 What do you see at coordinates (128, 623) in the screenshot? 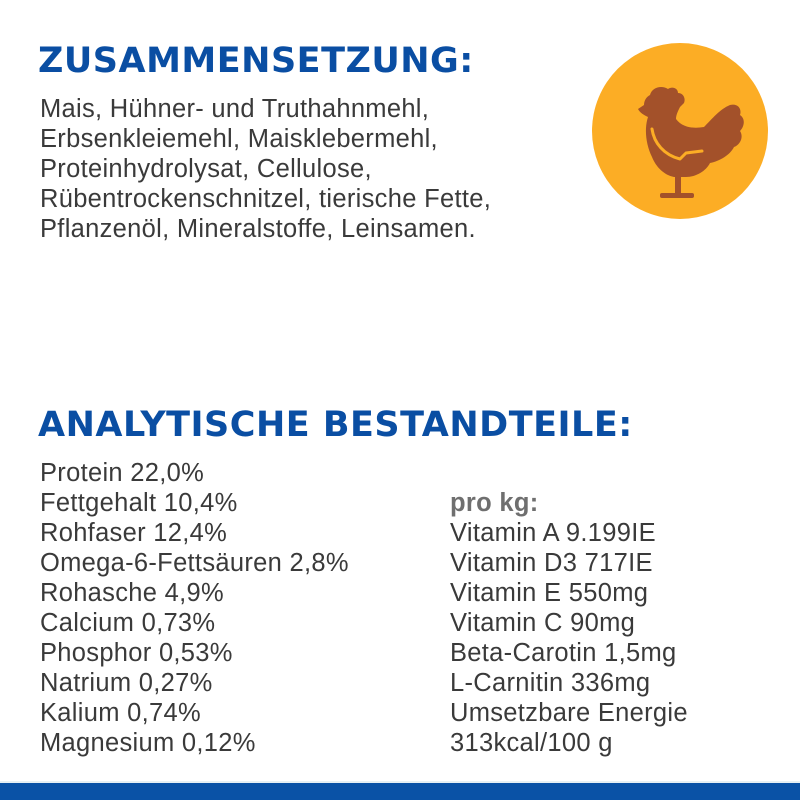
I see `analysis-item: Calcium 0,73%` at bounding box center [128, 623].